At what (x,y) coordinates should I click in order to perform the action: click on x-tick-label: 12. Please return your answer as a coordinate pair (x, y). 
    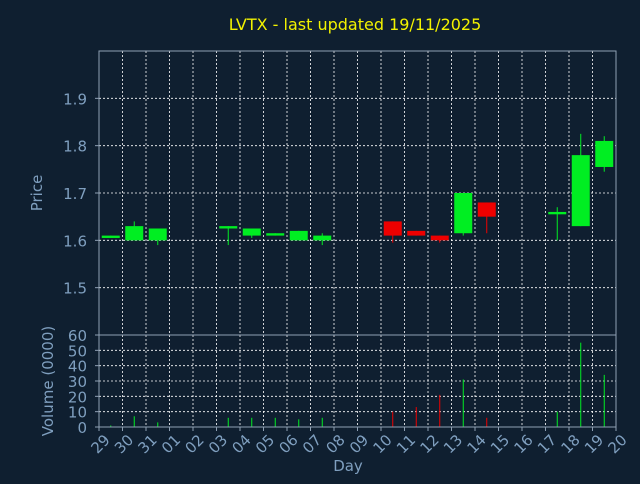
    Looking at the image, I should click on (430, 444).